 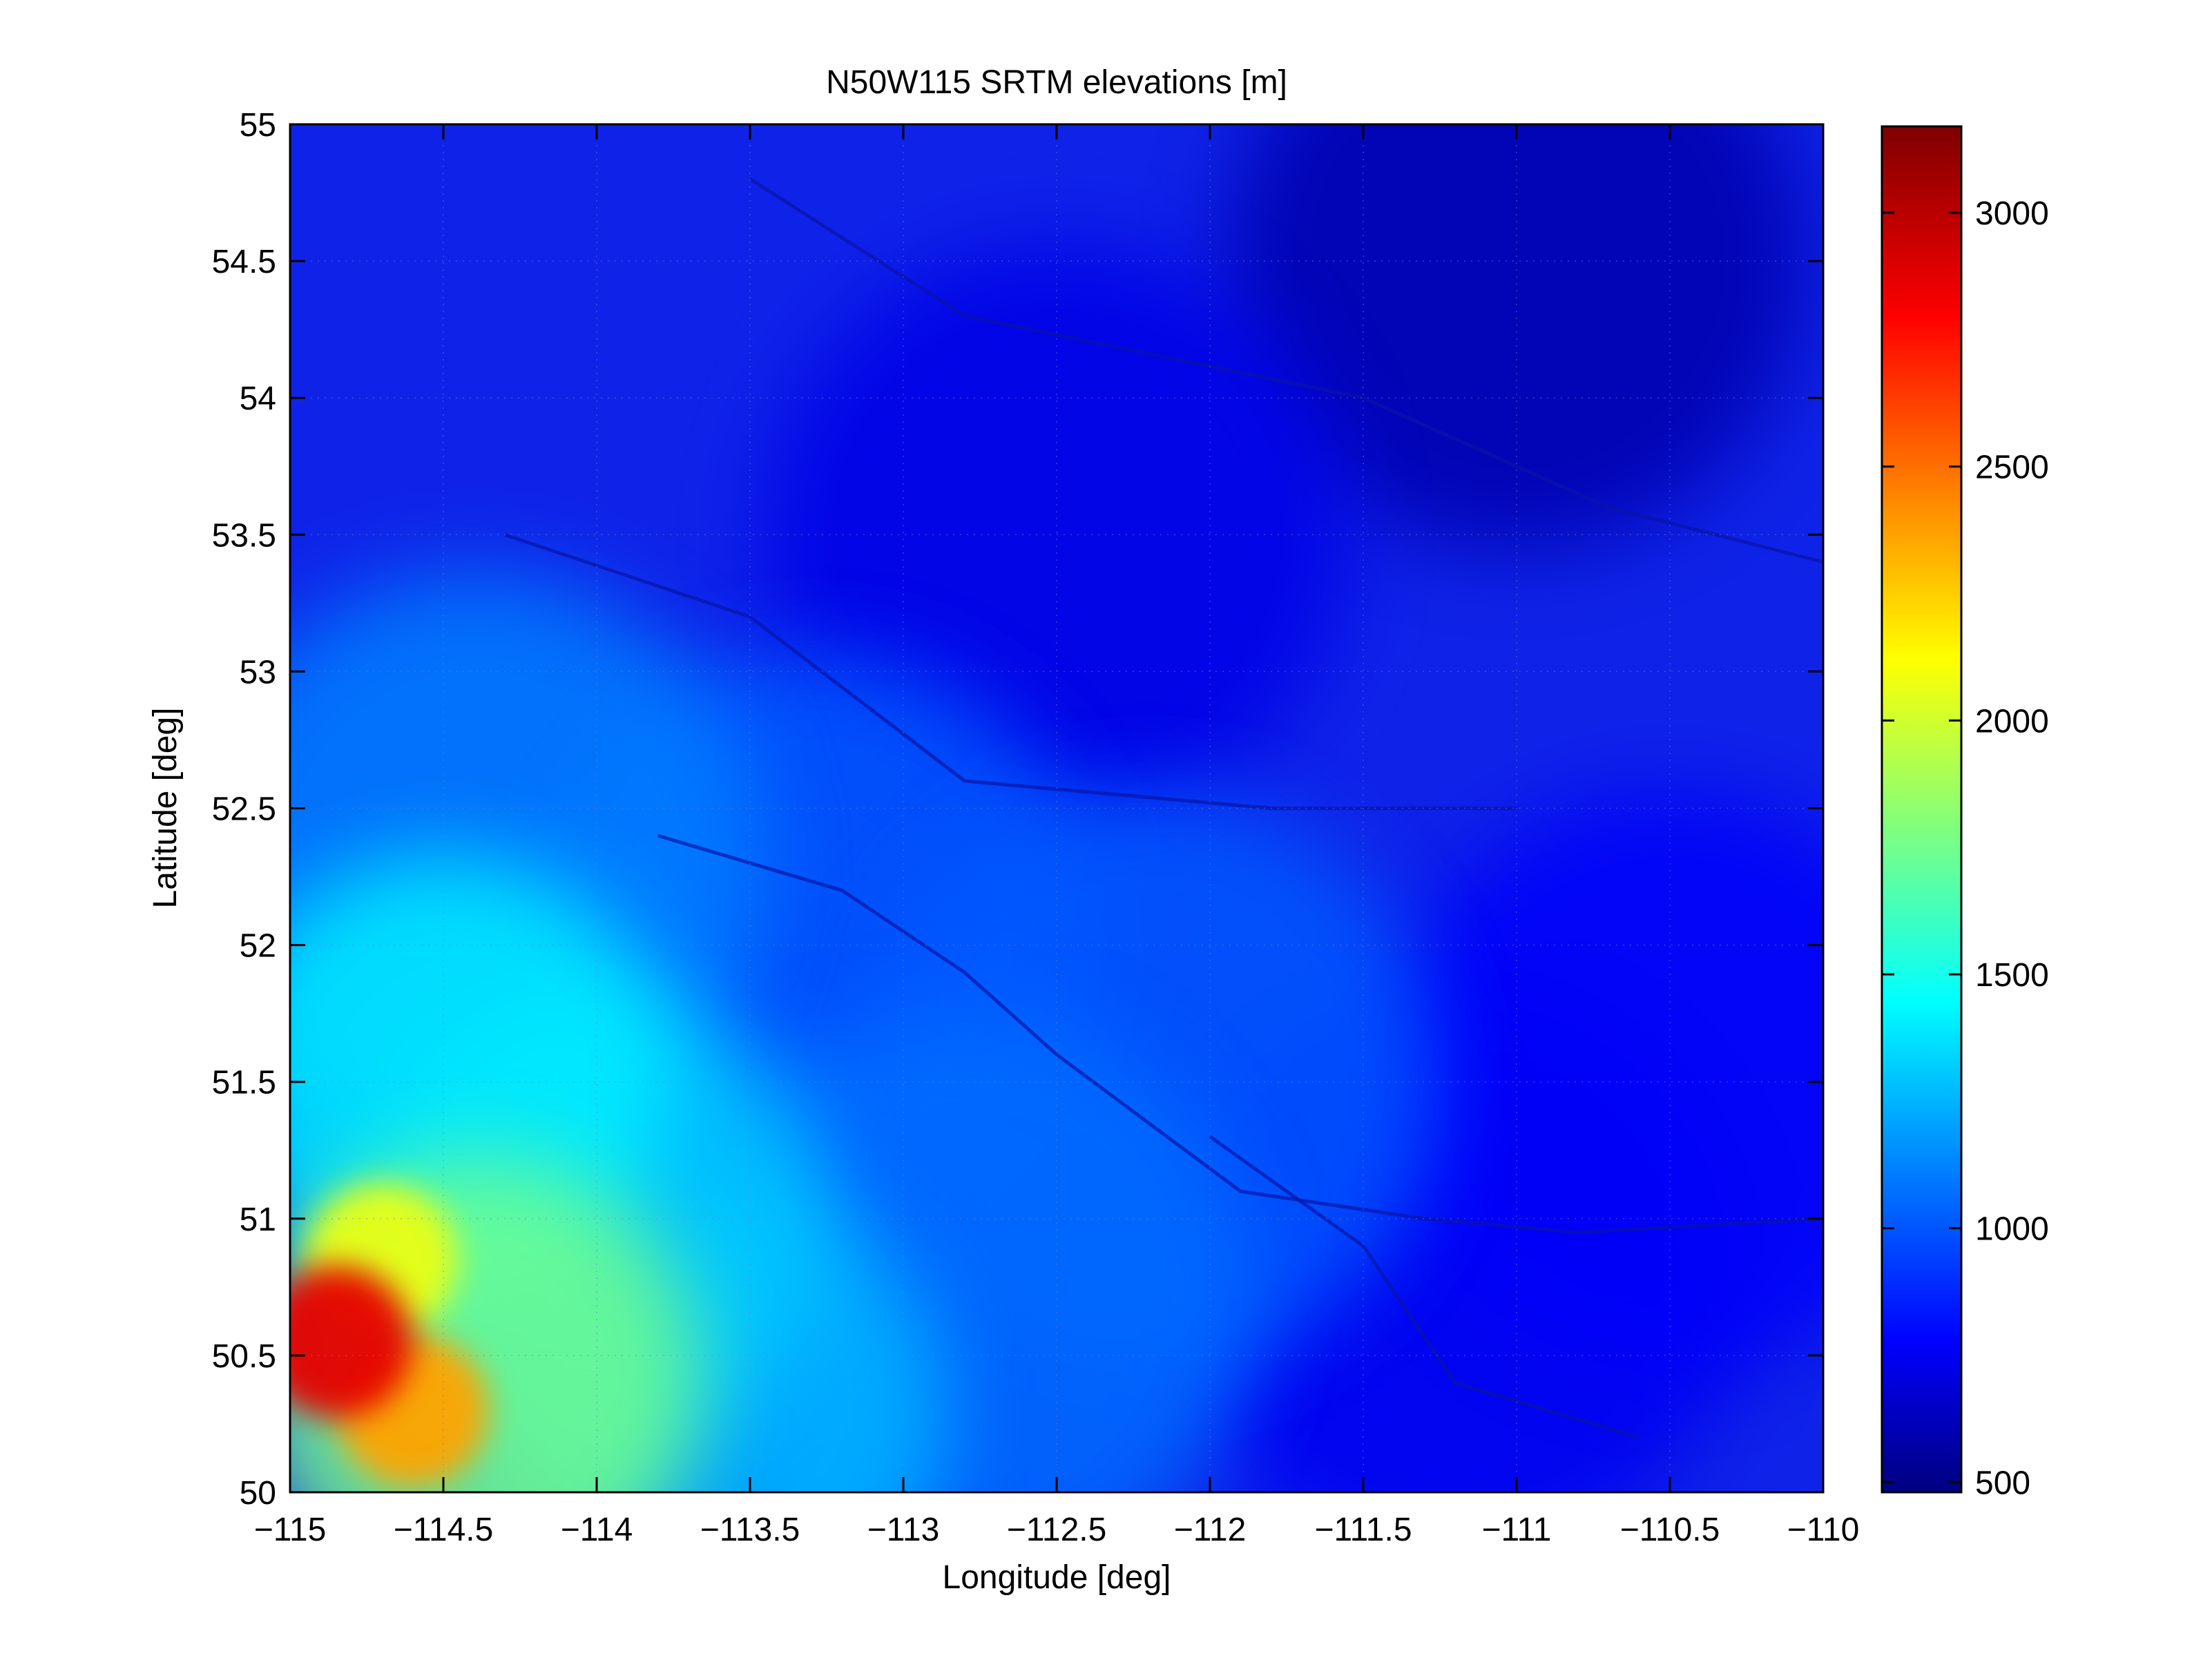 I want to click on x-tick-label: −112, so click(x=1210, y=1530).